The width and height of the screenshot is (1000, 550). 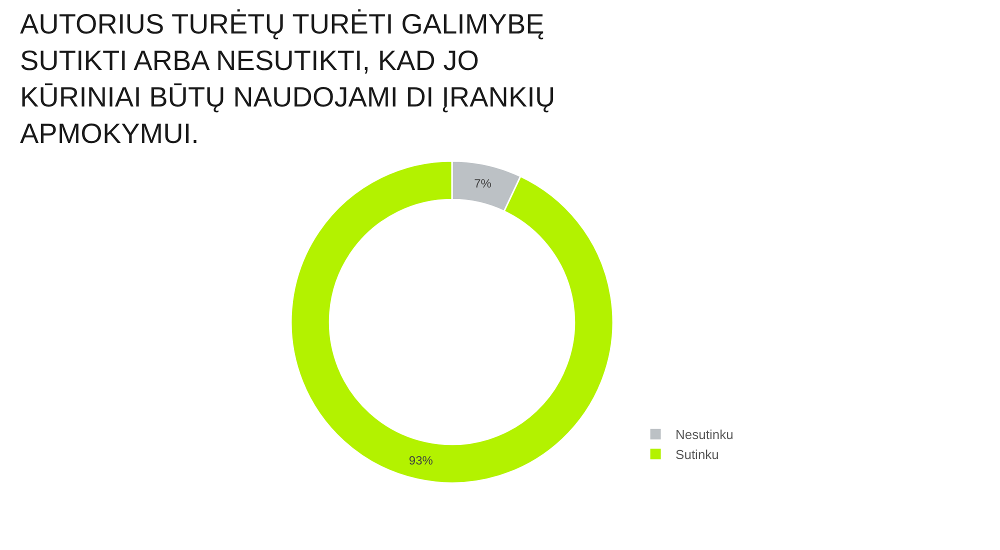 I want to click on data-label: 93%, so click(x=421, y=460).